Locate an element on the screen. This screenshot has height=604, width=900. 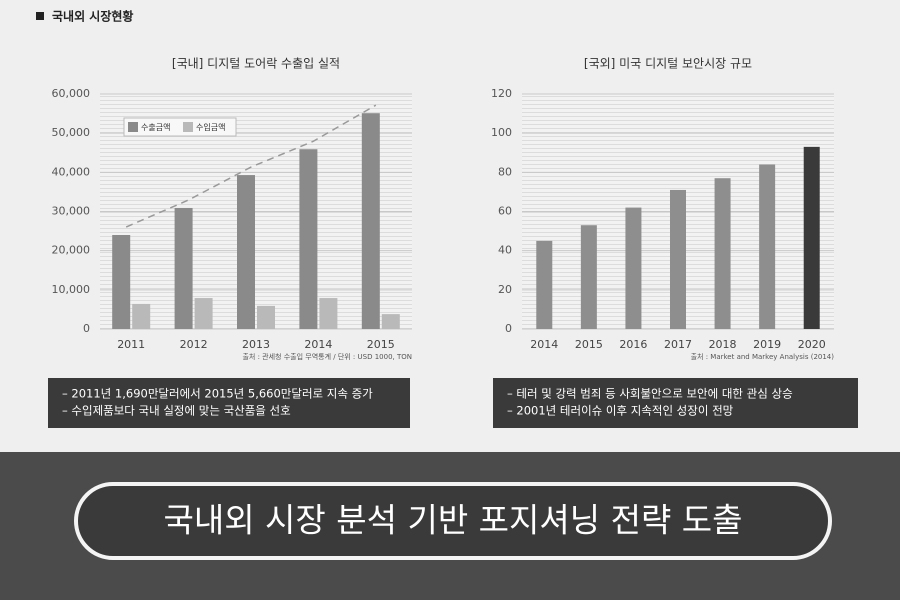
header-title: 국내외 시장현황 is located at coordinates (92, 16).